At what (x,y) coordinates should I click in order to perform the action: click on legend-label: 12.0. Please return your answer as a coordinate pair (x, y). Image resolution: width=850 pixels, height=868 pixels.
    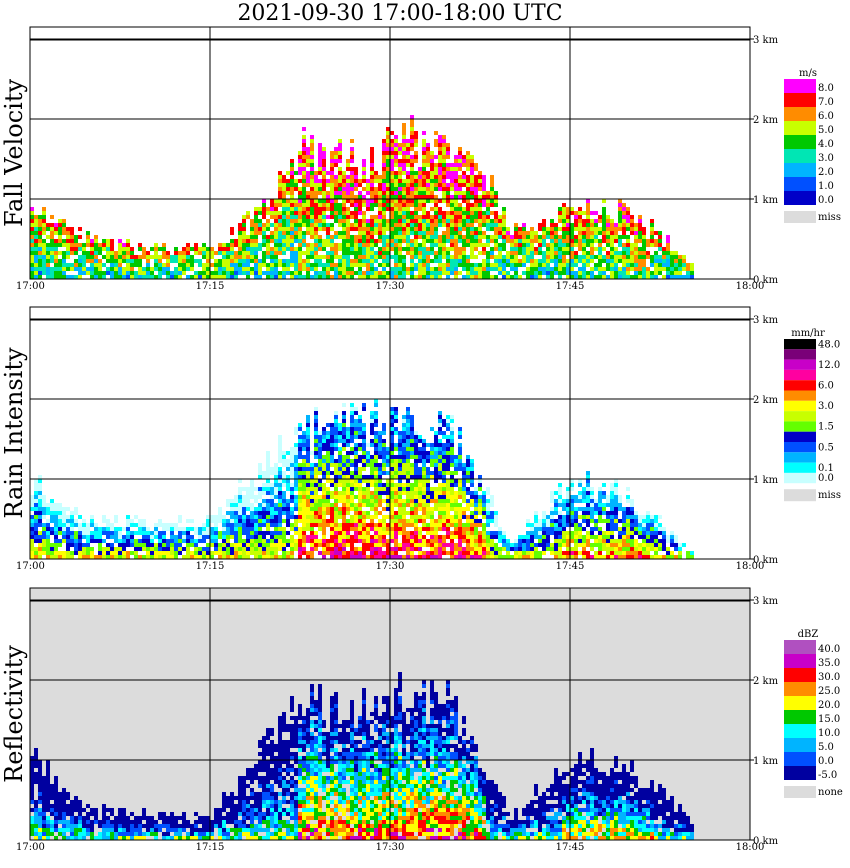
    Looking at the image, I should click on (829, 365).